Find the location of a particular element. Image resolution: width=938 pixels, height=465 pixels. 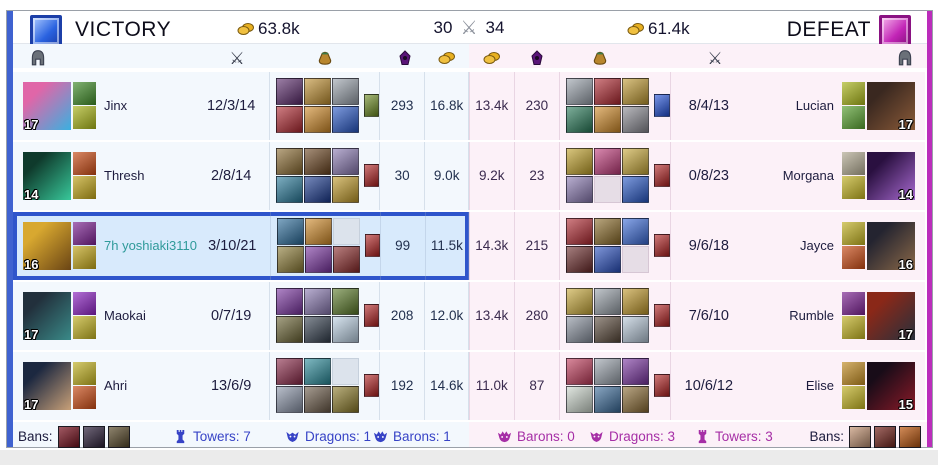

blue-player-row: 17 Ahri 13/6/9 192 14.6k is located at coordinates (241, 385).